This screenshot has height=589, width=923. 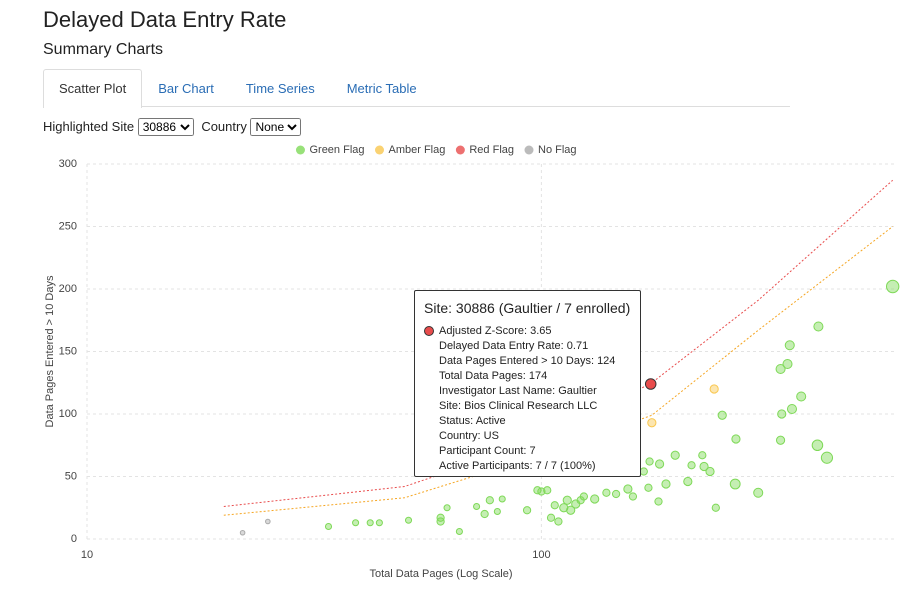 What do you see at coordinates (165, 19) in the screenshot?
I see `page-title: Delayed Data Entry Rate` at bounding box center [165, 19].